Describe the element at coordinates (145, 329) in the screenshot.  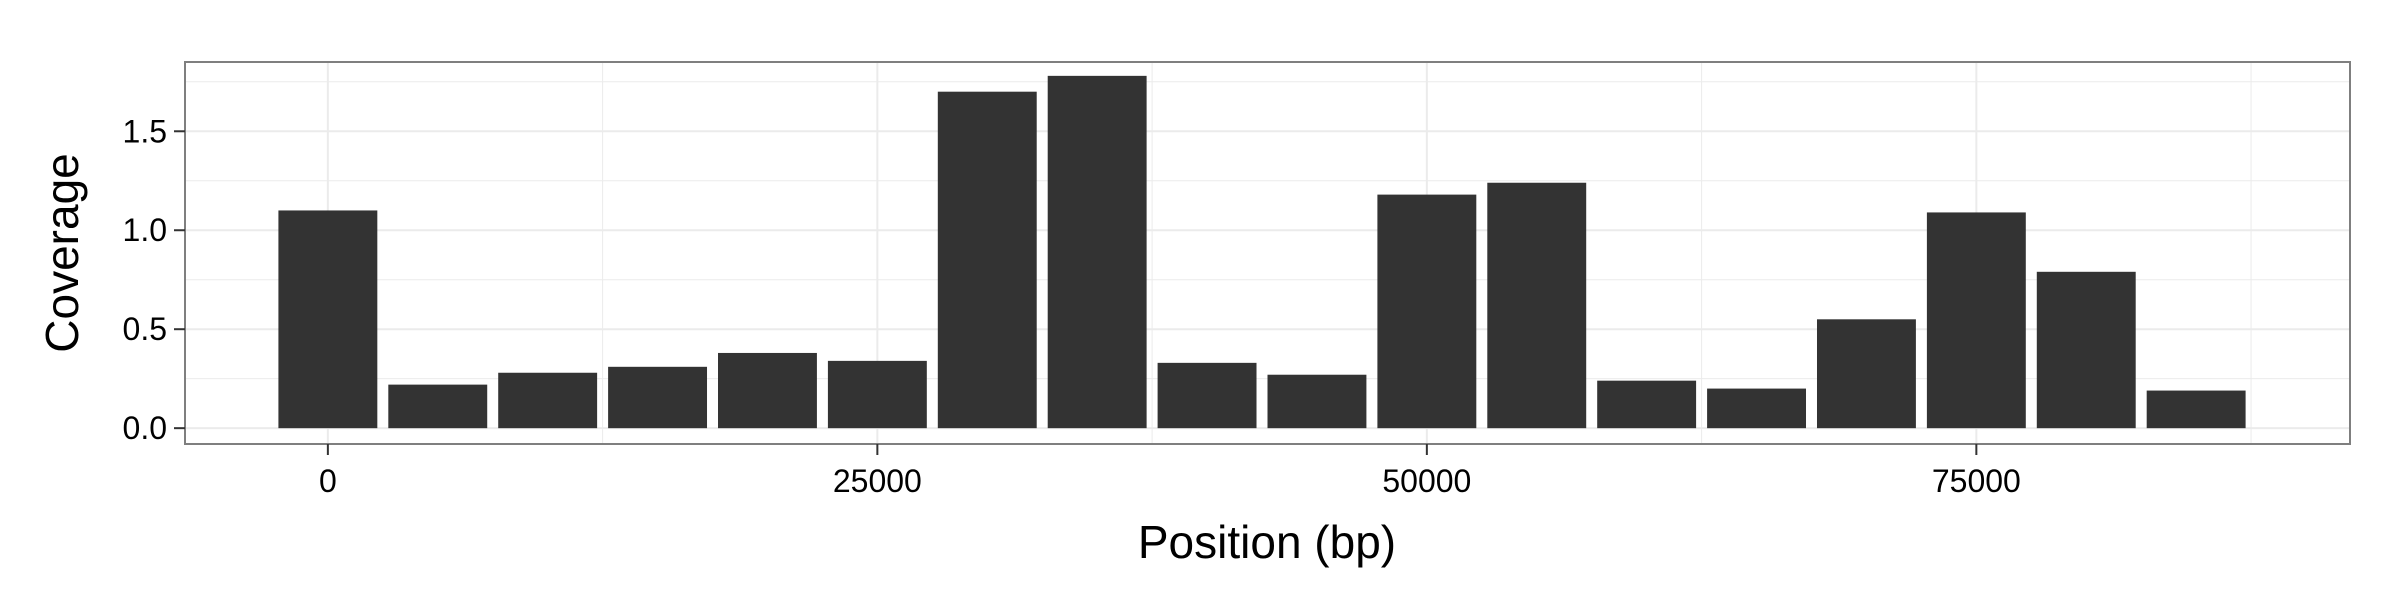
I see `y-tick-label: 0.5` at that location.